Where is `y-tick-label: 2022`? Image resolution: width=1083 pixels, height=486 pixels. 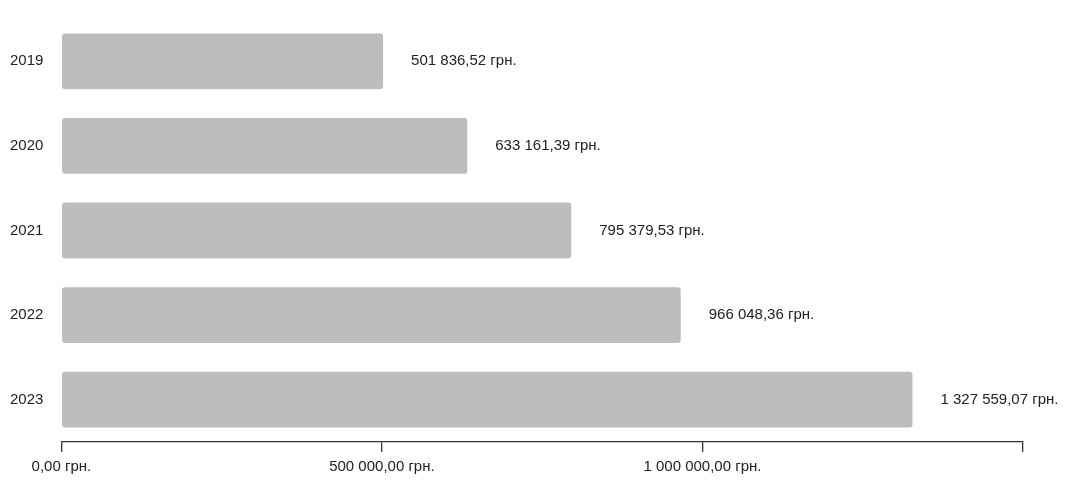
y-tick-label: 2022 is located at coordinates (26, 314).